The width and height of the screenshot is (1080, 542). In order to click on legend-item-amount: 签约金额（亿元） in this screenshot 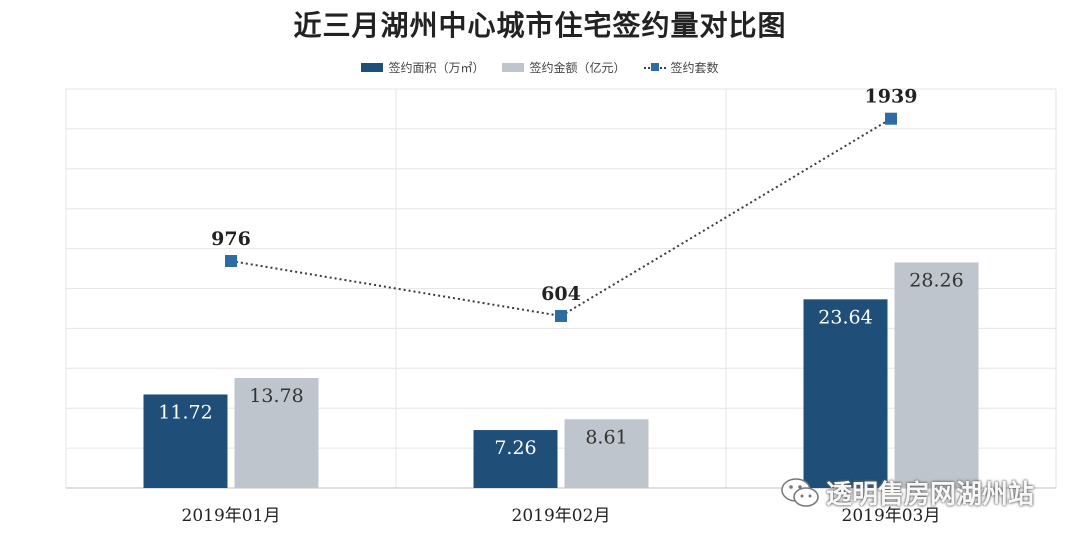, I will do `click(564, 67)`.